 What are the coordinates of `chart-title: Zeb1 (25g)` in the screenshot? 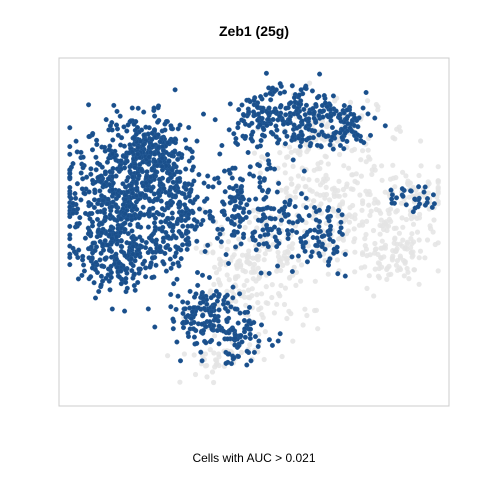 It's located at (254, 31).